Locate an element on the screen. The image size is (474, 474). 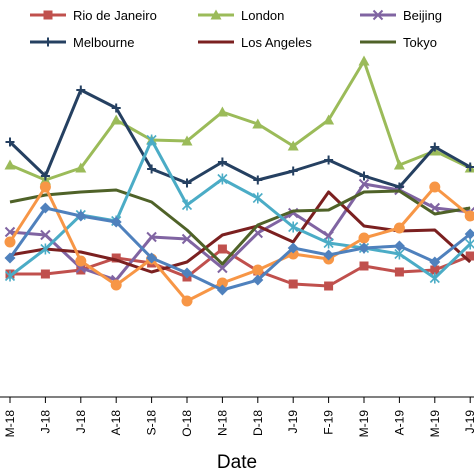
legend-label-3: Beijing is located at coordinates (422, 15).